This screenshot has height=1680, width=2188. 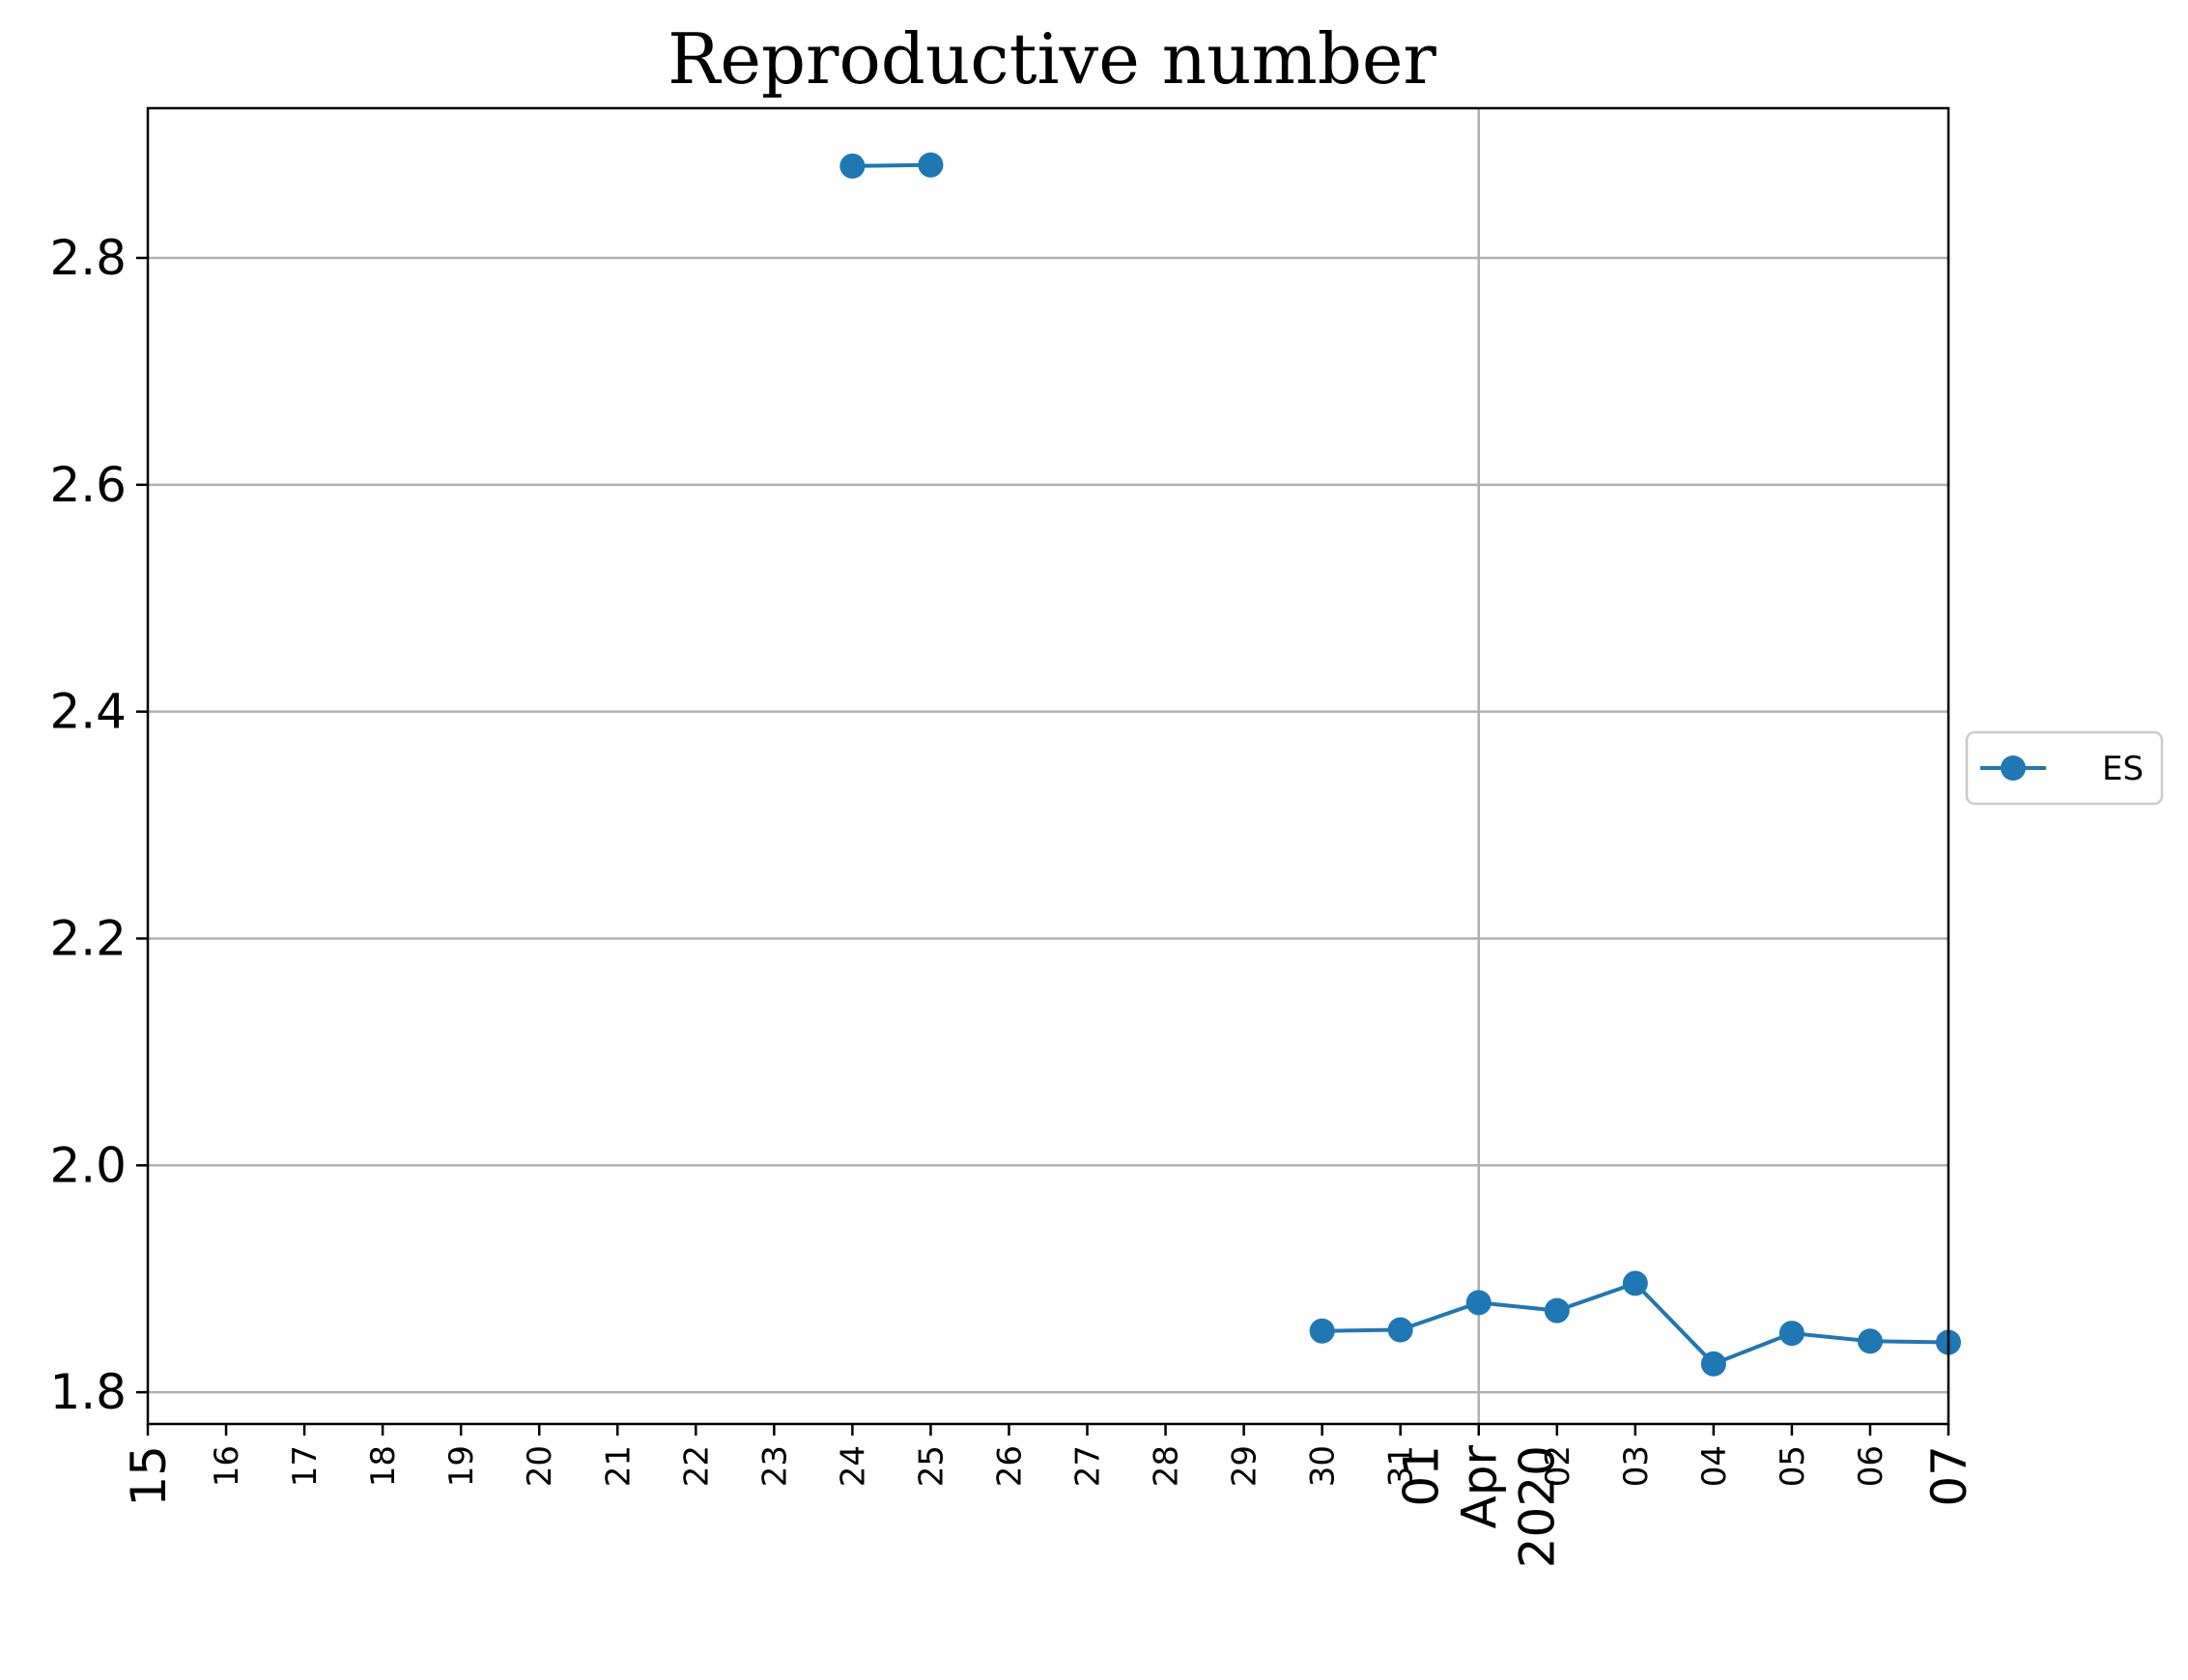 I want to click on x-tick-label: 20, so click(x=540, y=1466).